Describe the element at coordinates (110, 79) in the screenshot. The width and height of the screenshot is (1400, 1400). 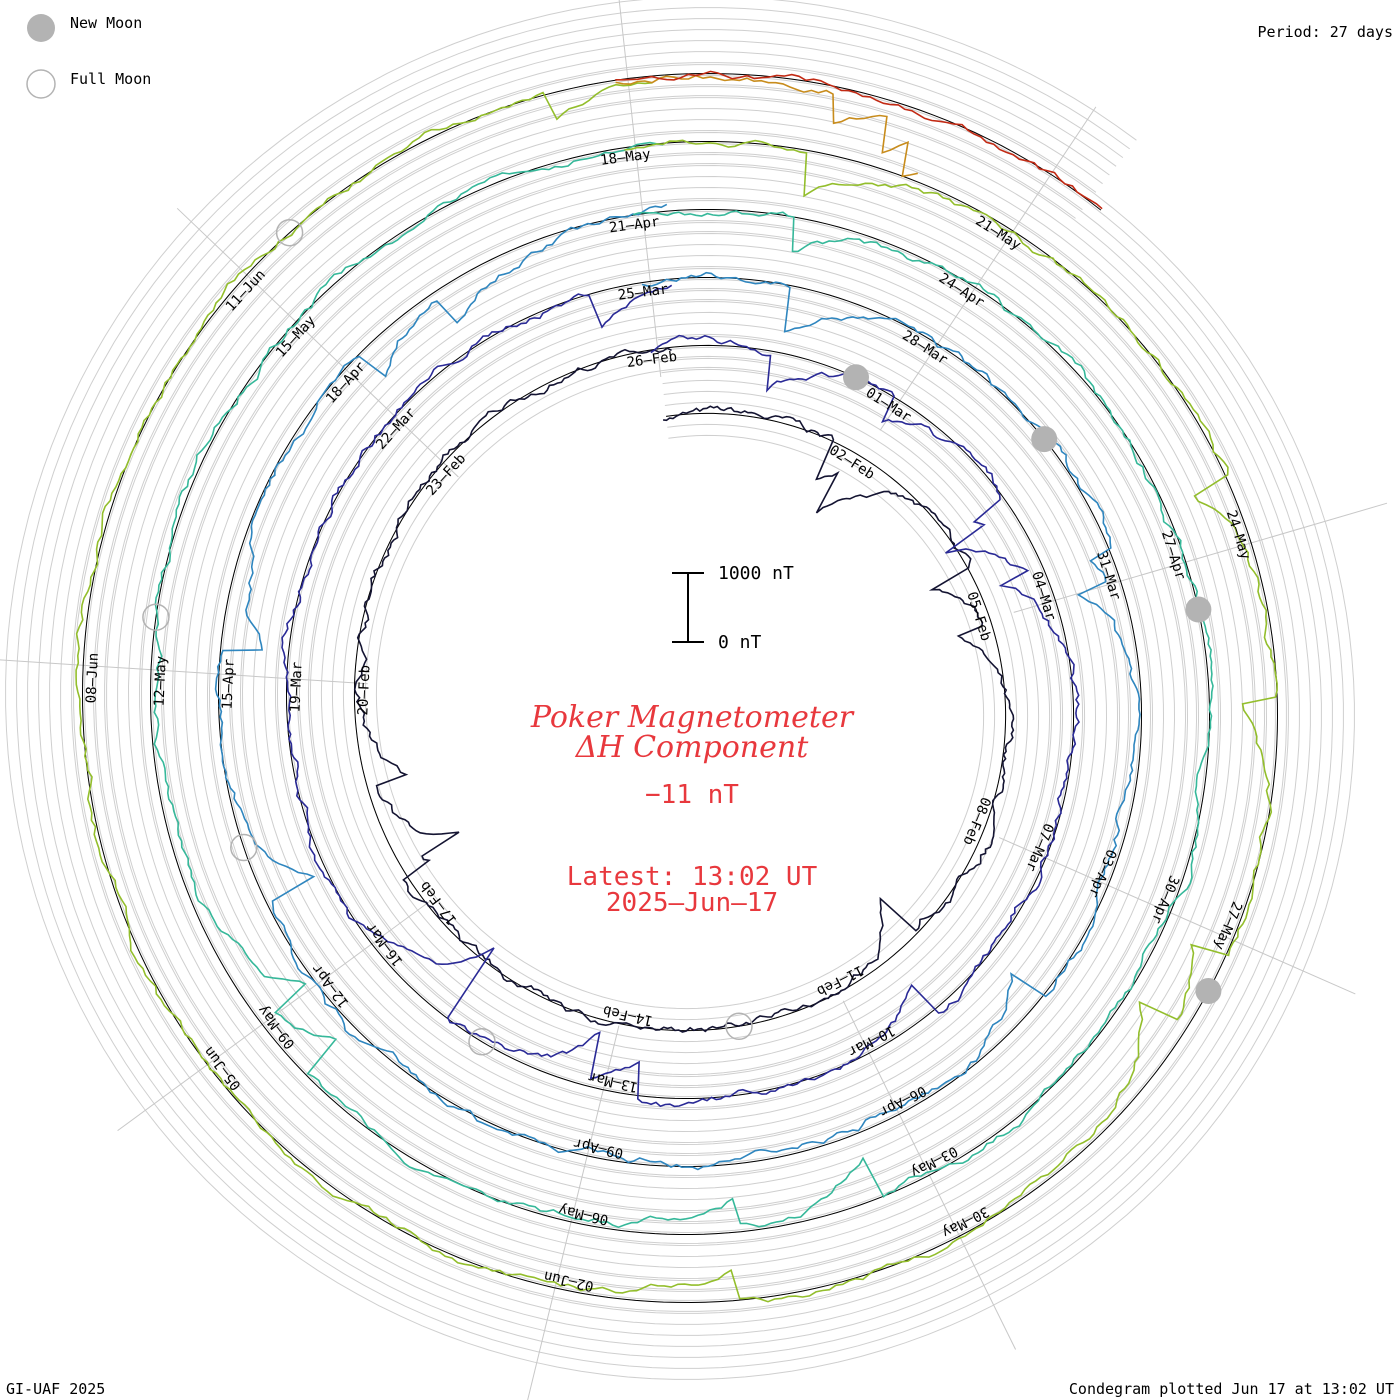
I see `full-moon-legend-label: Full Moon` at that location.